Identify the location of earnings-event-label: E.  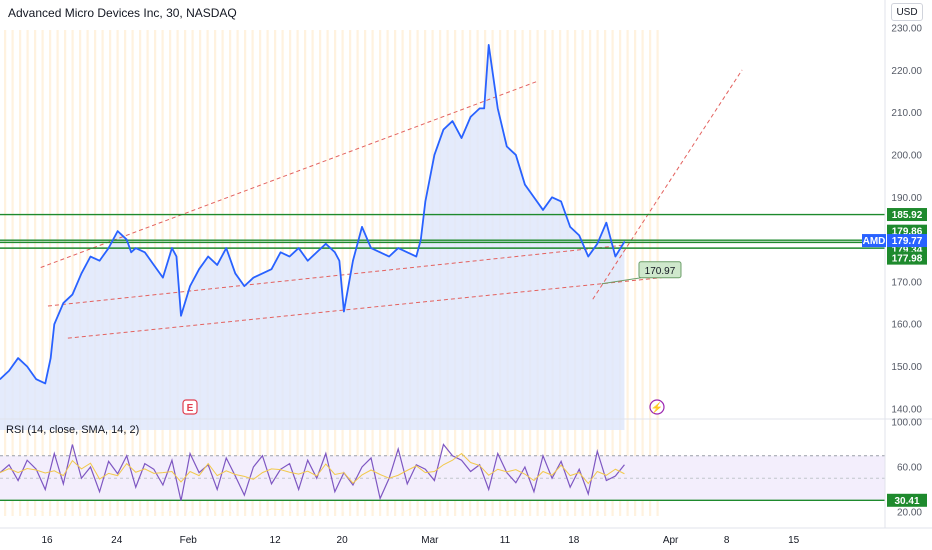
(190, 408).